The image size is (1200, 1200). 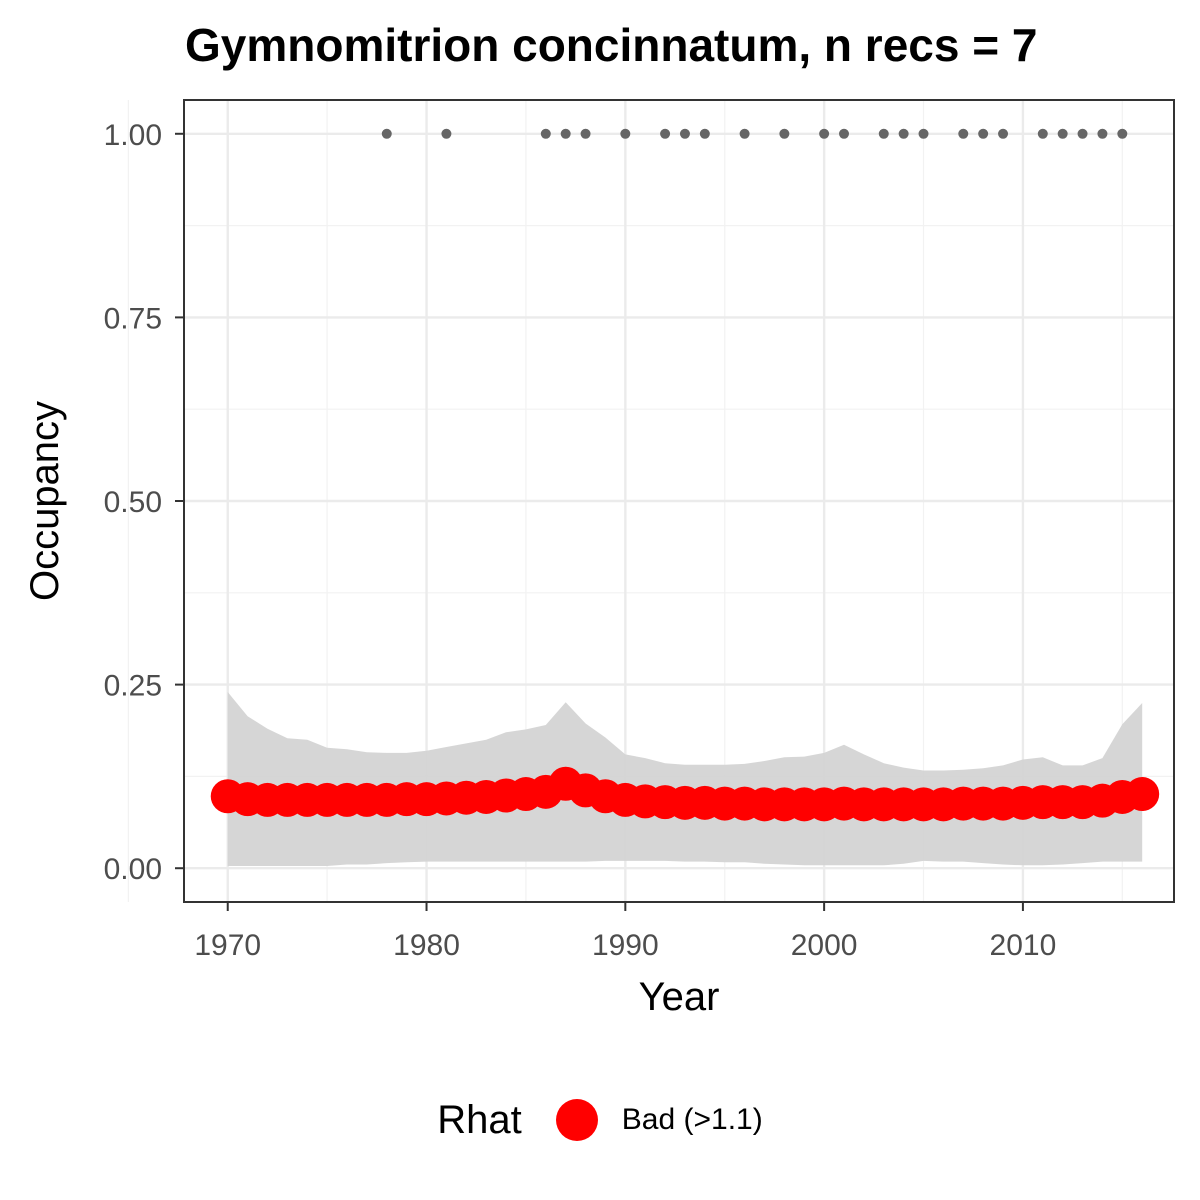 I want to click on y-tick-labels: 0.00 0.25 0.50 0.75 1.00, so click(x=133, y=502).